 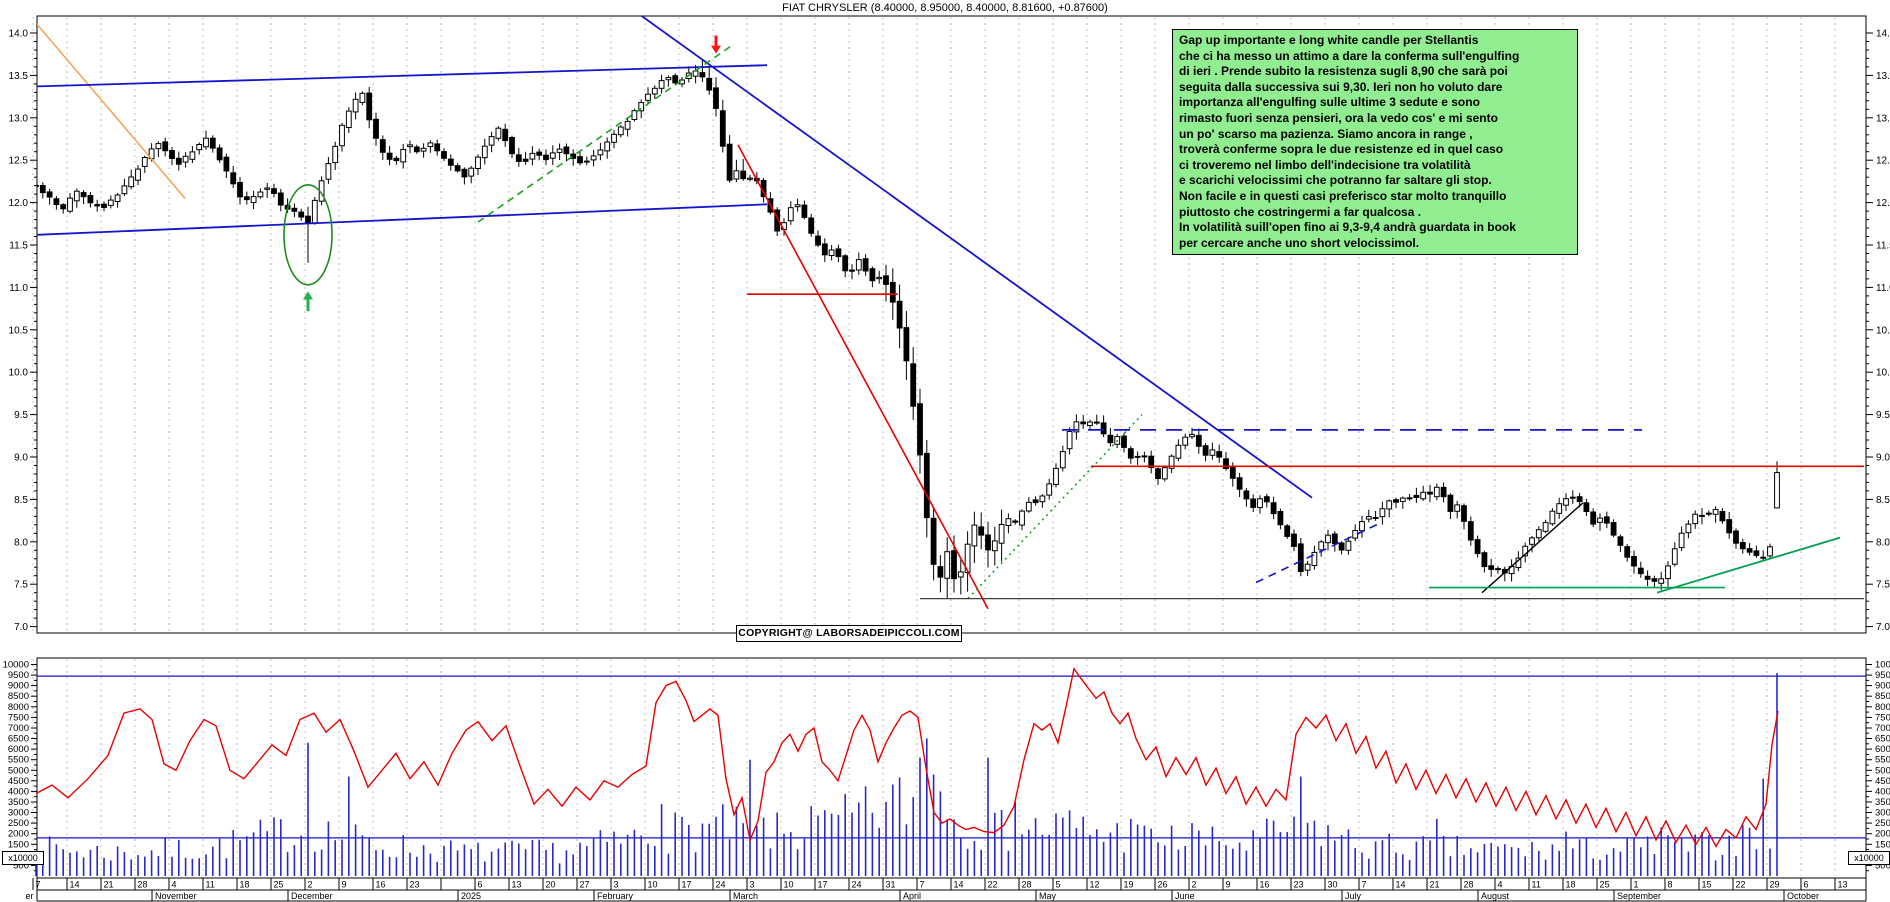 I want to click on svg-text: 8.5, so click(x=21, y=500).